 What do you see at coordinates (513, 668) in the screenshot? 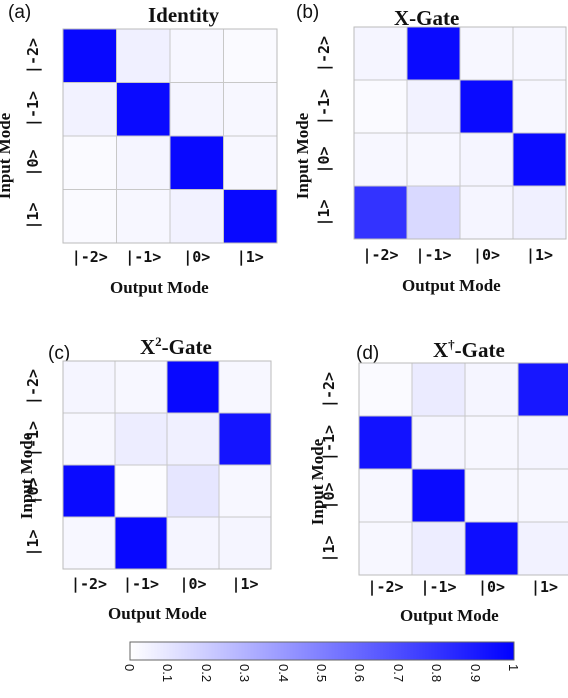
I see `colorbar-tick-label: 1` at bounding box center [513, 668].